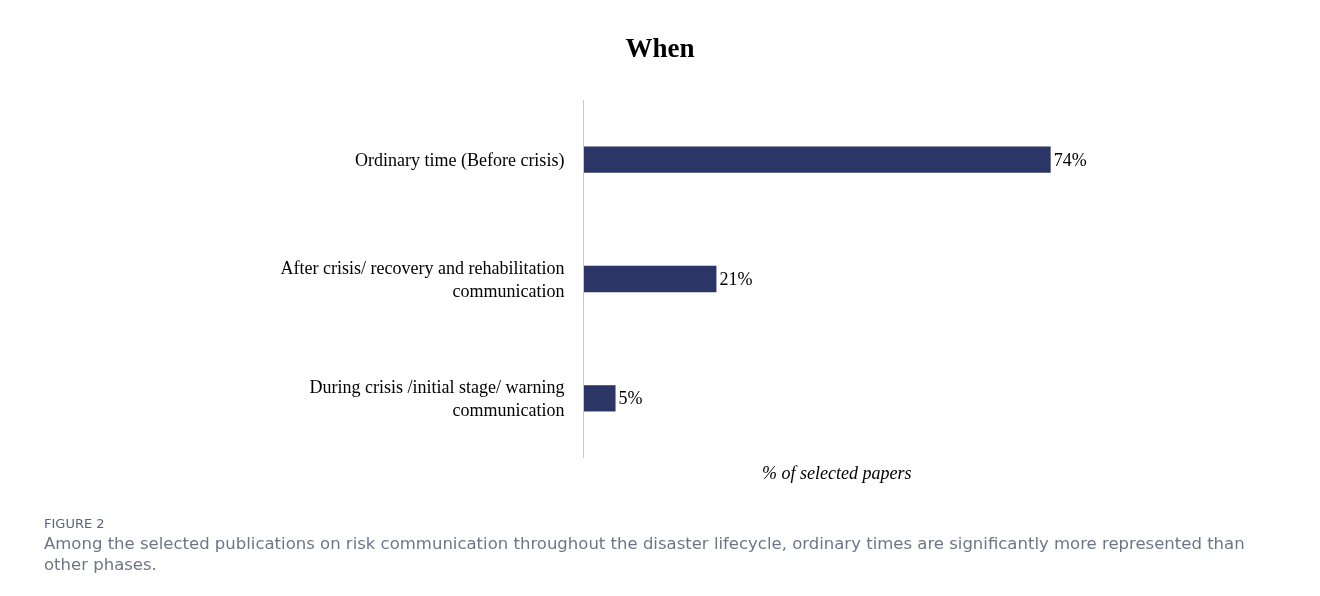 The height and width of the screenshot is (596, 1320). What do you see at coordinates (736, 279) in the screenshot?
I see `data-label: 21%` at bounding box center [736, 279].